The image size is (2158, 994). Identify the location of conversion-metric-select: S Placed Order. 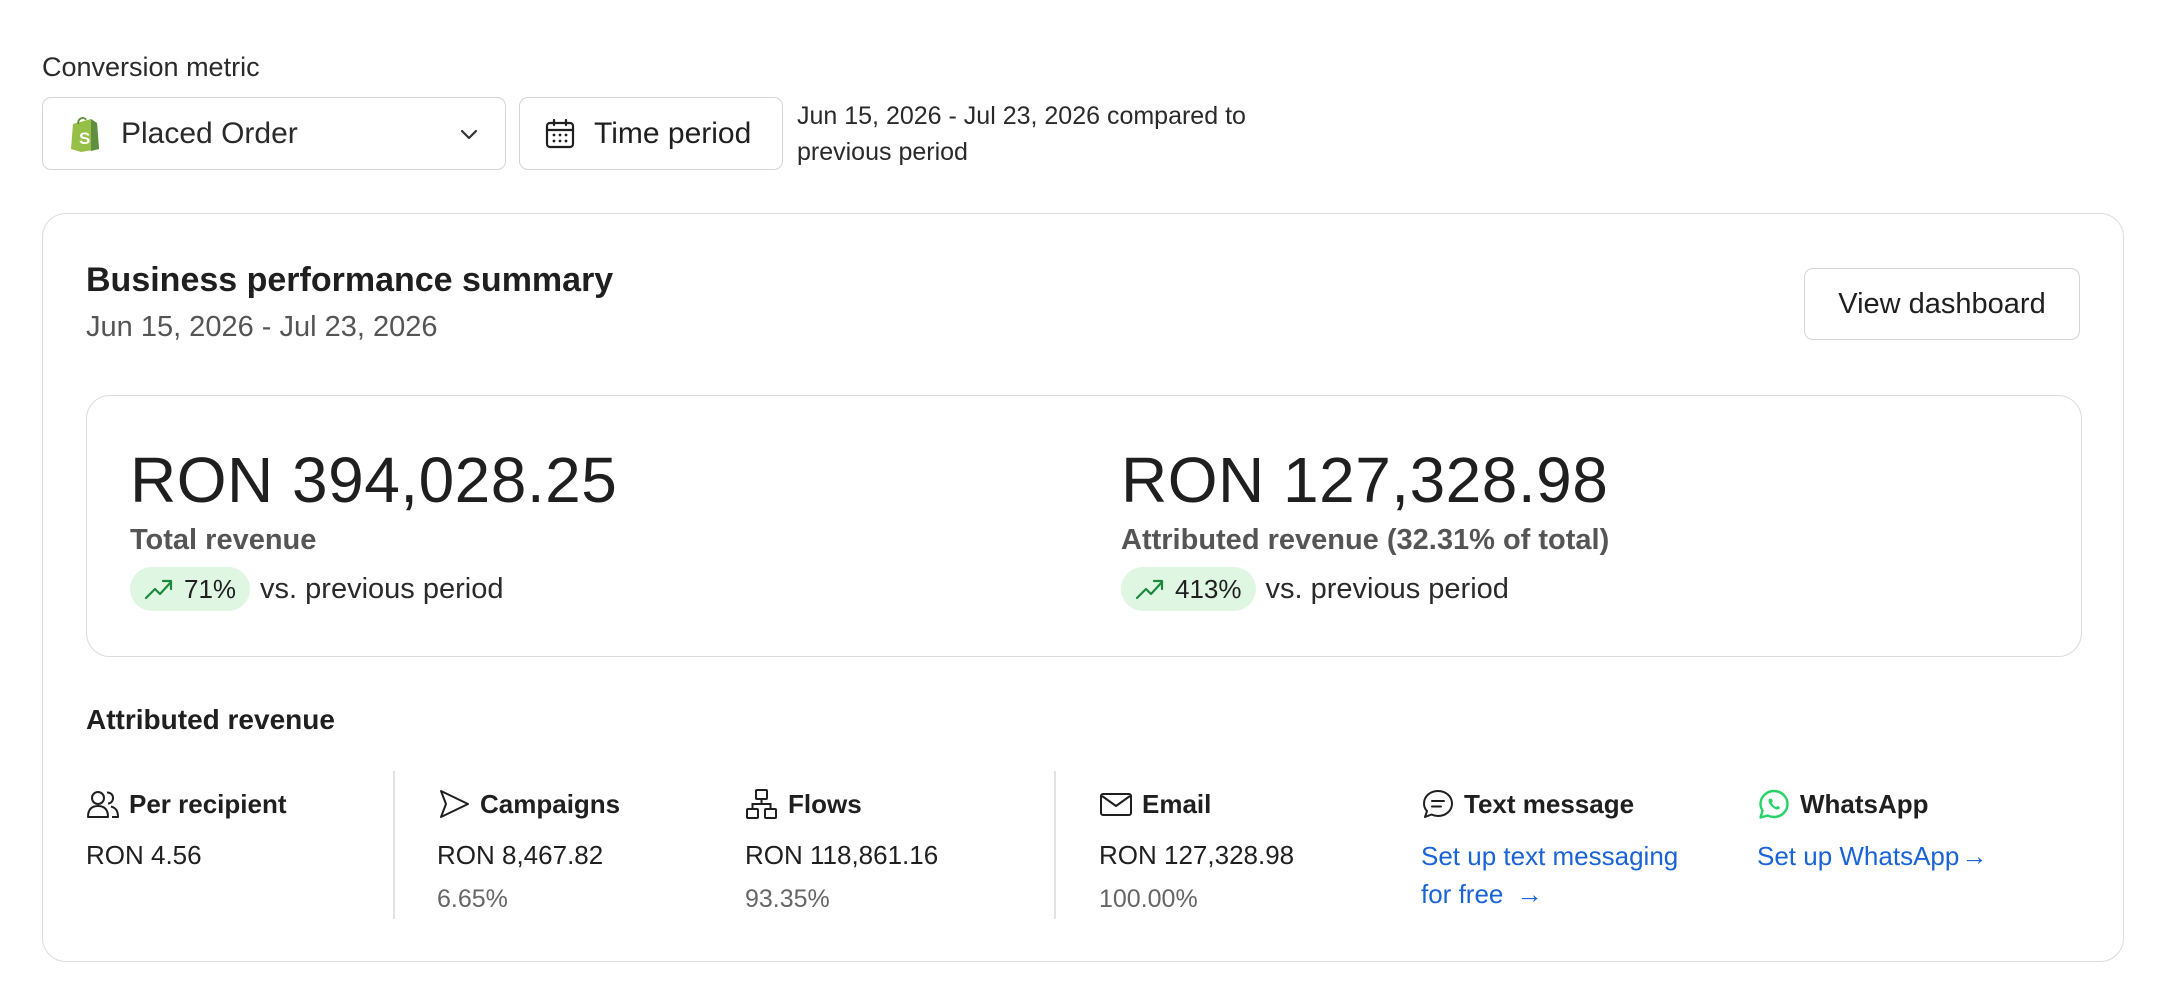
(274, 133).